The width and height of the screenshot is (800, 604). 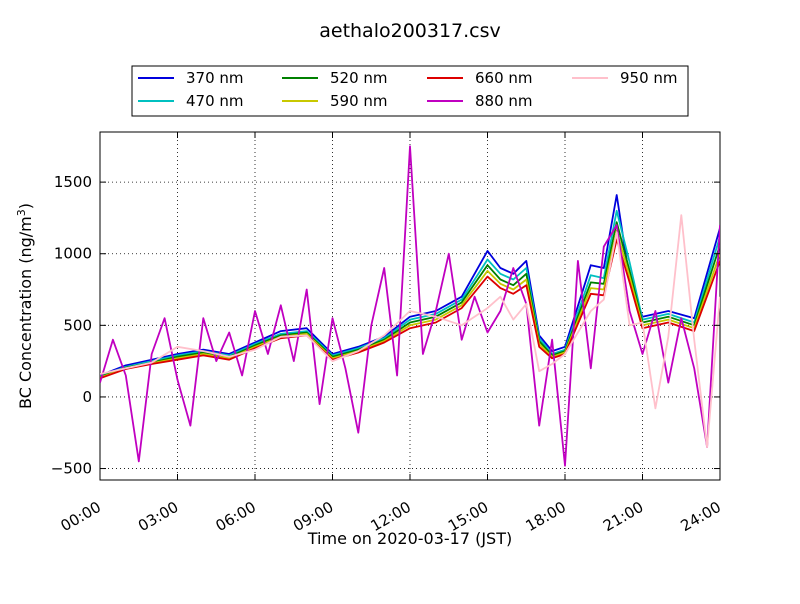 I want to click on y-axis-label-close: ), so click(x=25, y=206).